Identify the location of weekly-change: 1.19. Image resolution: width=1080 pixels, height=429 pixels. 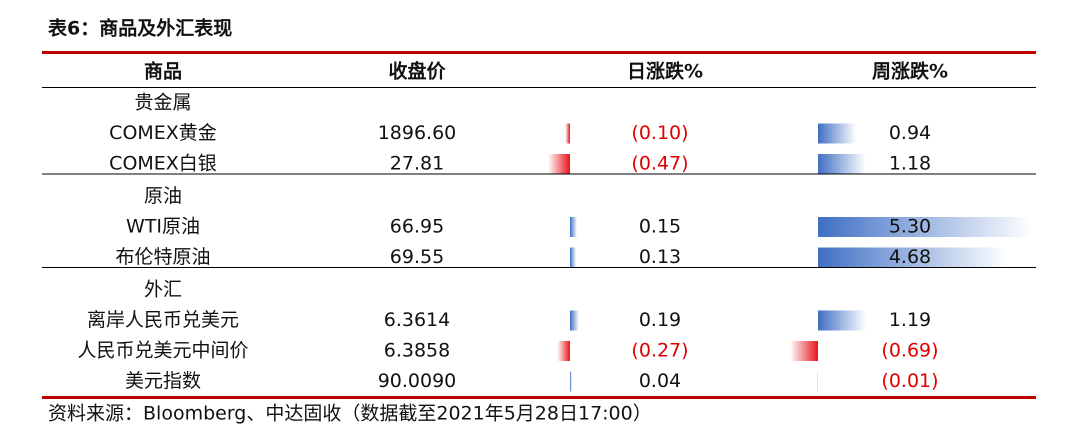
(910, 320).